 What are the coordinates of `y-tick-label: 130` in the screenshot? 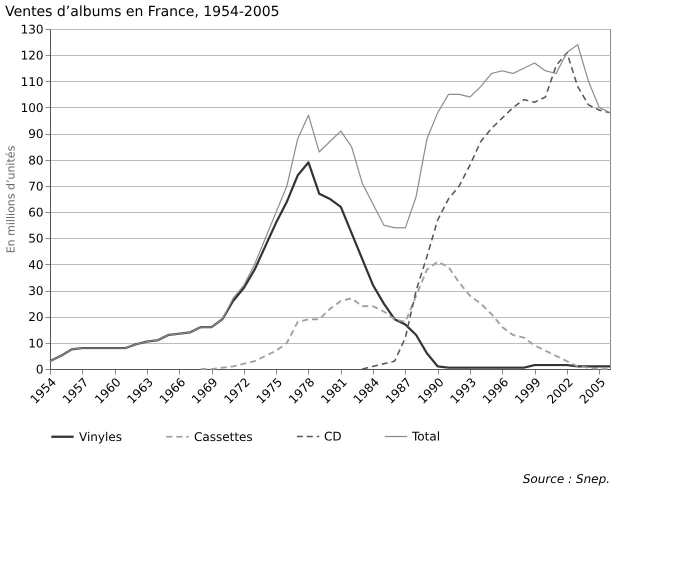 It's located at (32, 29).